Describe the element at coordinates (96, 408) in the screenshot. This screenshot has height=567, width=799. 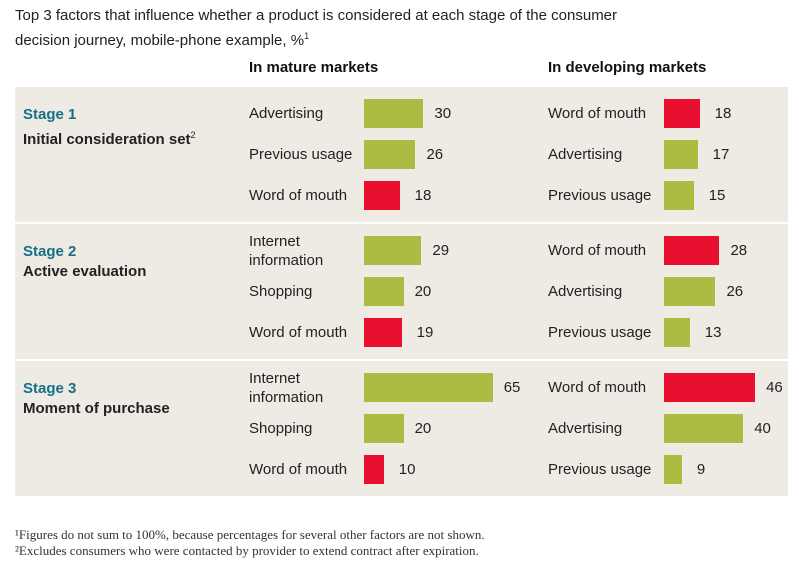
I see `stage-name: Moment of purchase` at that location.